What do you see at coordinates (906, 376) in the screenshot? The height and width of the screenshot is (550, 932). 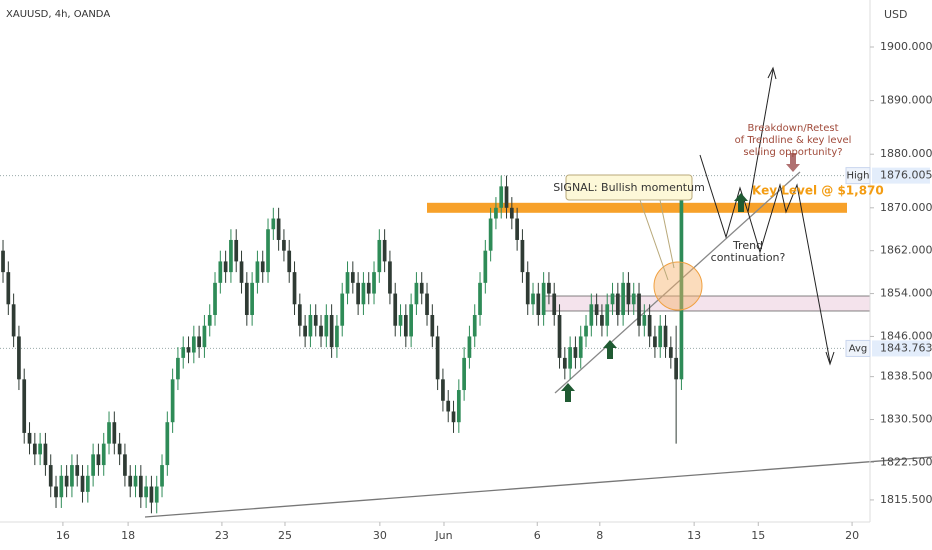 I see `y-tick-label: 1838.500` at bounding box center [906, 376].